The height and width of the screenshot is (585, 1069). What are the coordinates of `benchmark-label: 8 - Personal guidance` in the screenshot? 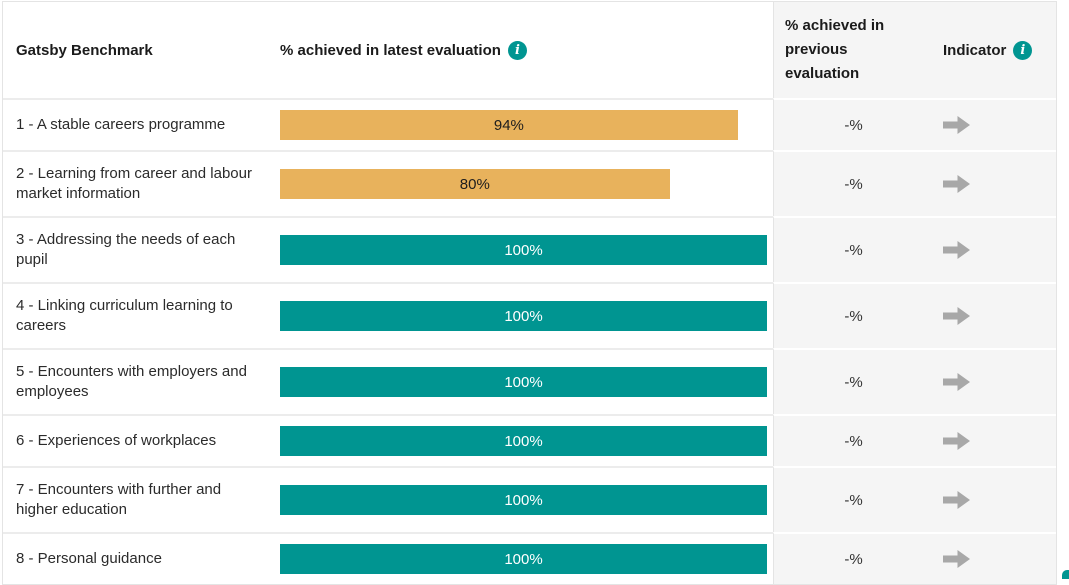 It's located at (140, 558).